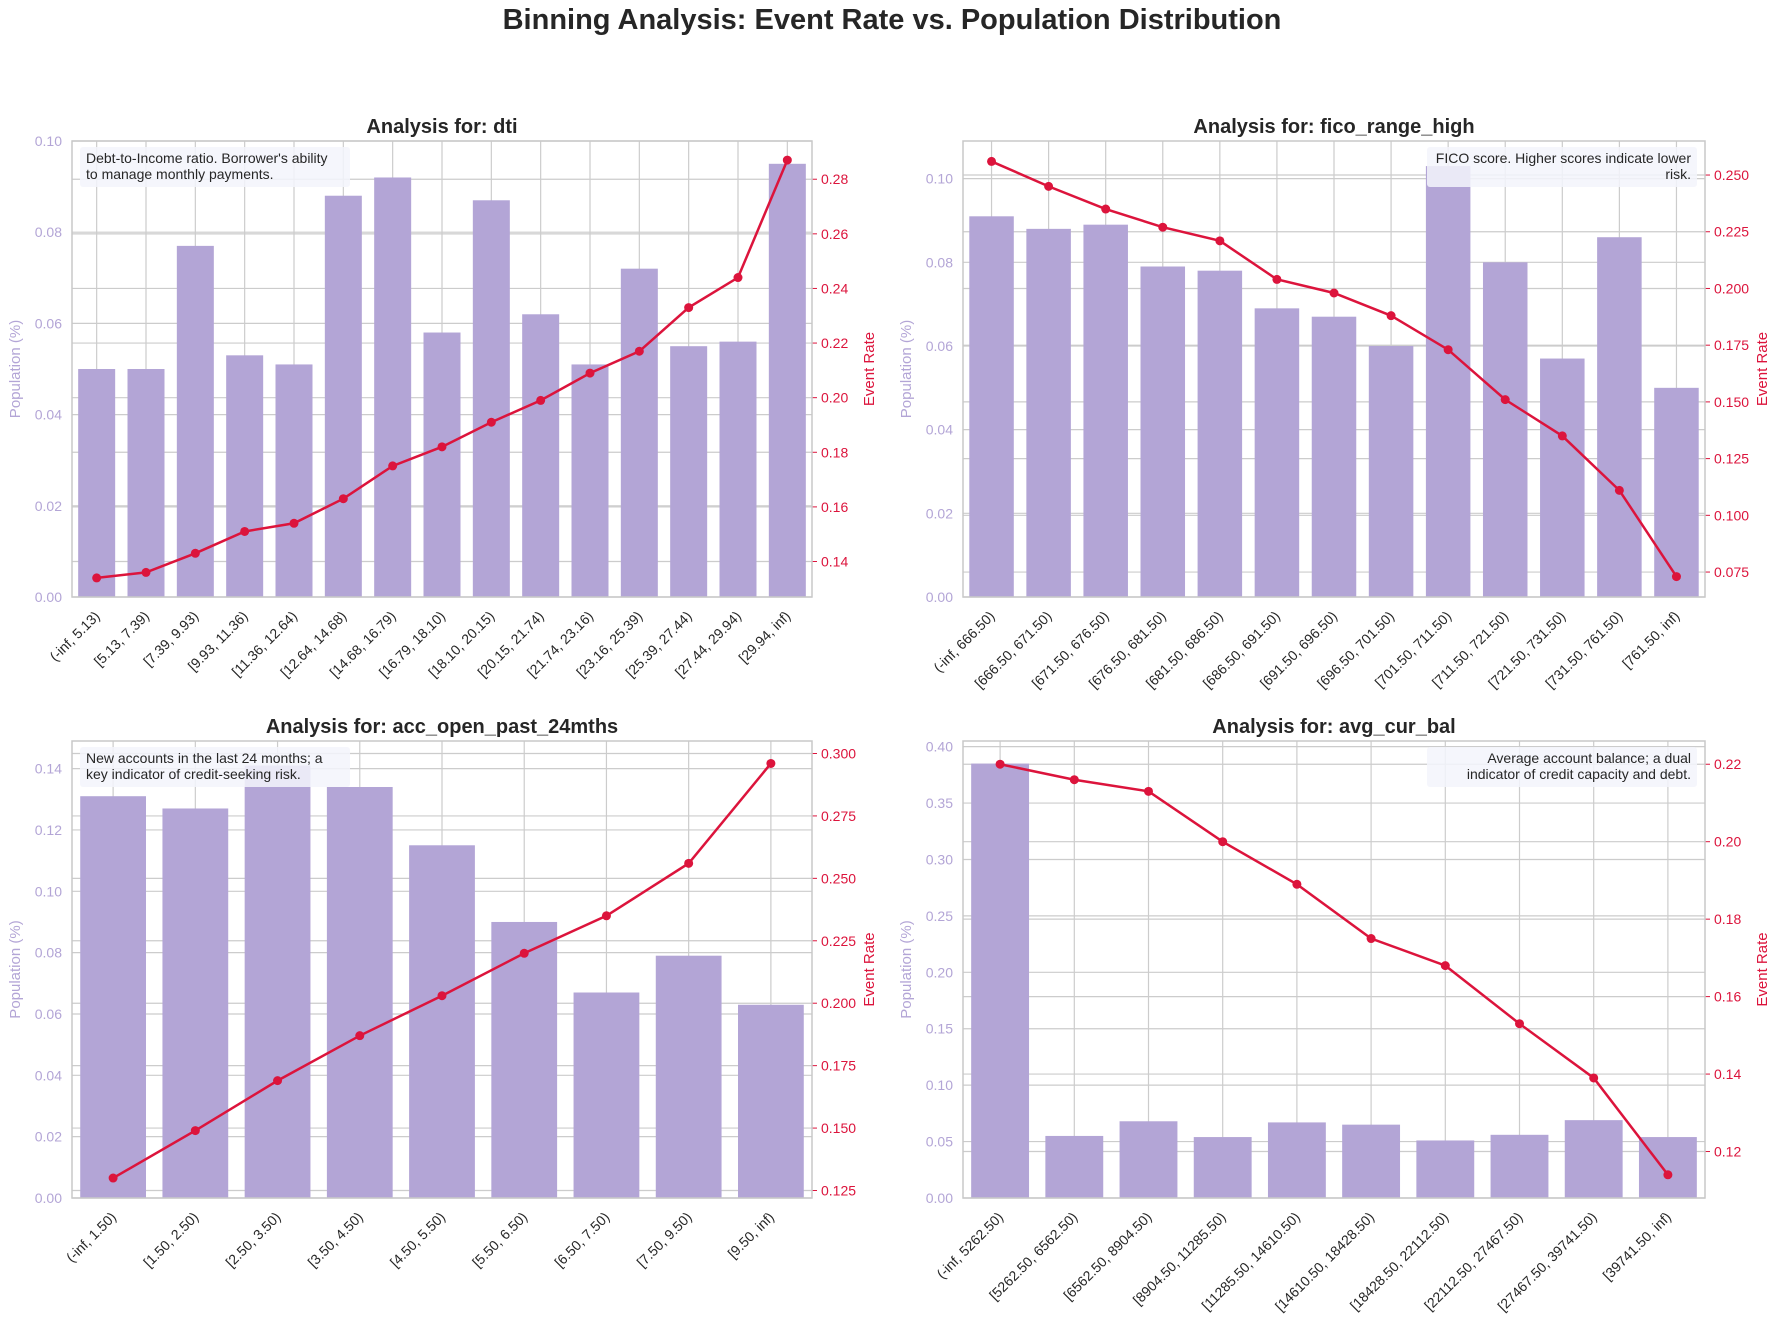 The image size is (1784, 1332). What do you see at coordinates (939, 513) in the screenshot?
I see `y-tick-label: 0.02` at bounding box center [939, 513].